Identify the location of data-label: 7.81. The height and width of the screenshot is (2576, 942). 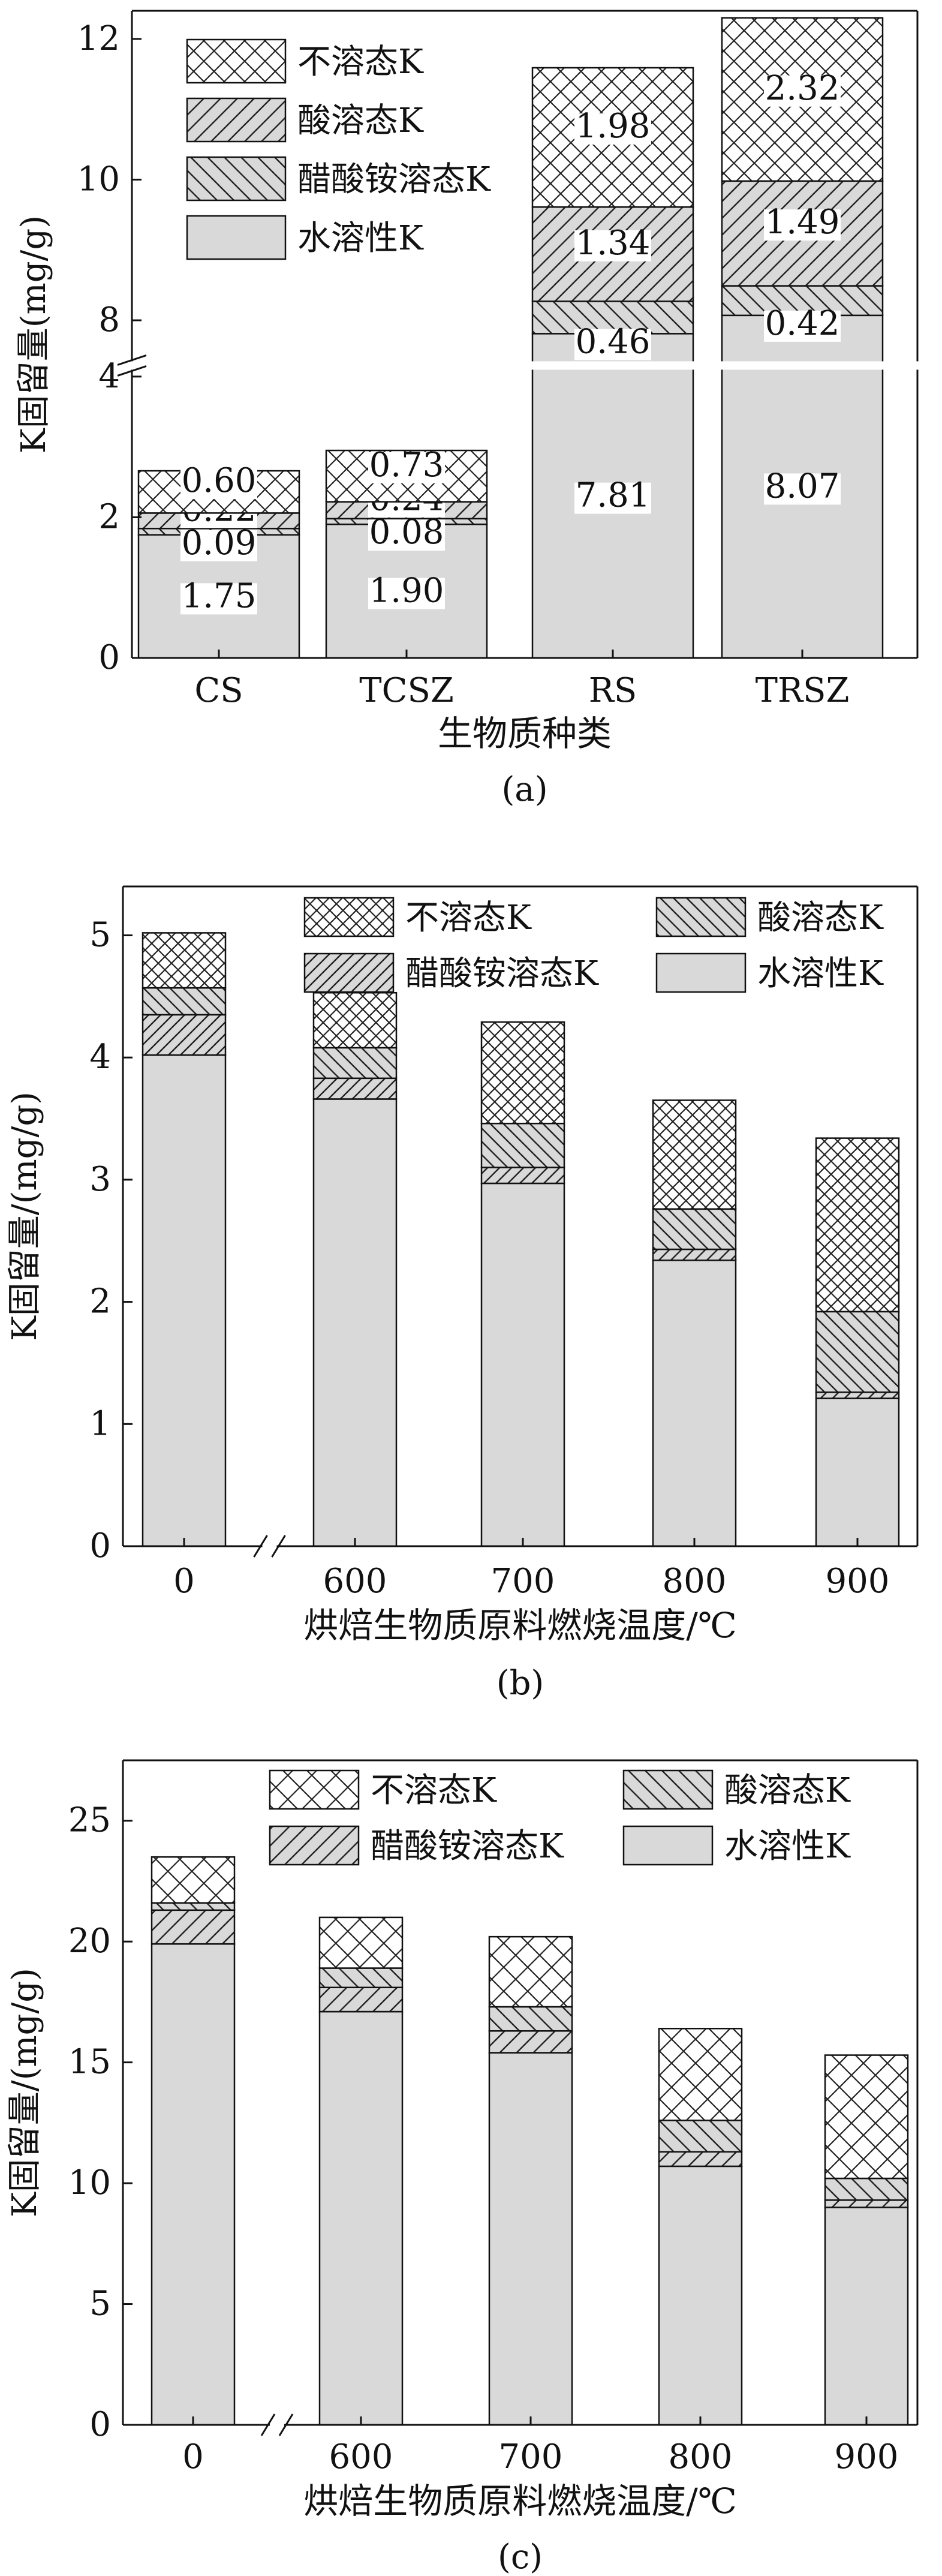
(613, 496).